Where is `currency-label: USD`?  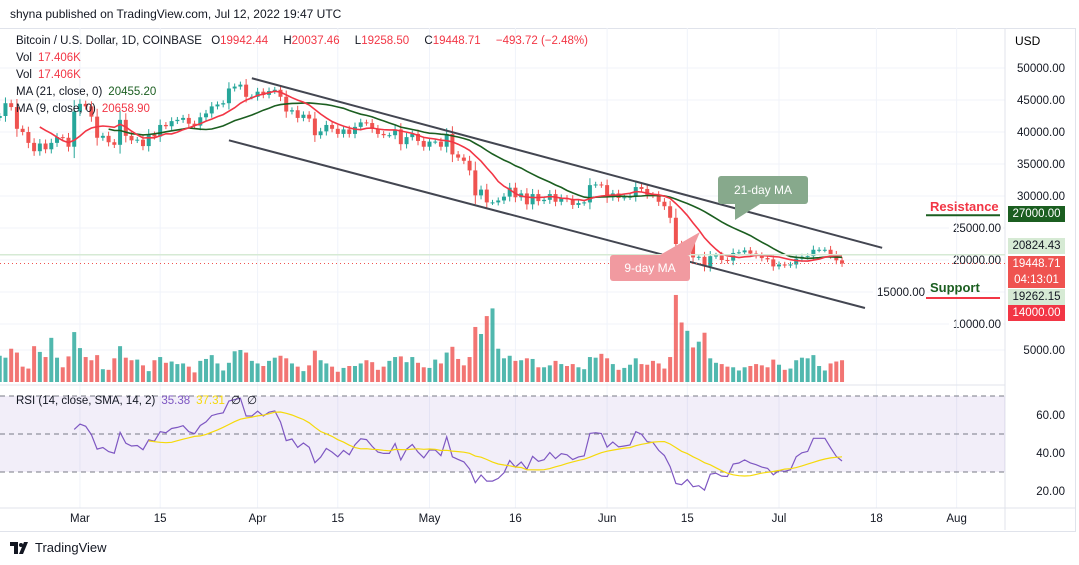 currency-label: USD is located at coordinates (1028, 41).